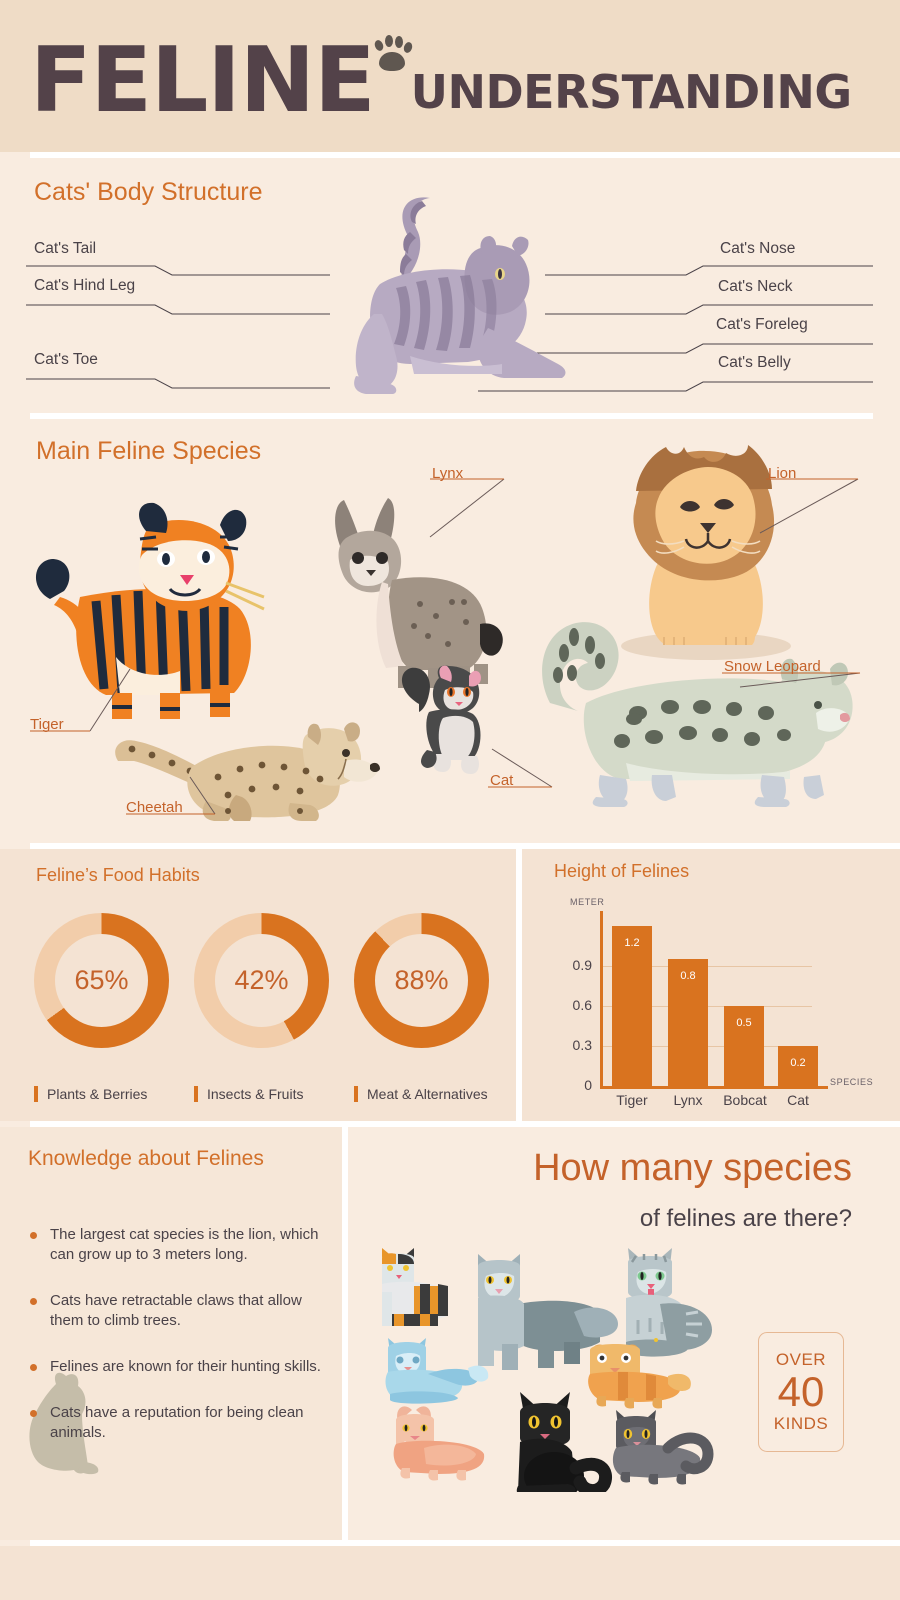  I want to click on x-tick-bobcat: Bobcat, so click(745, 1100).